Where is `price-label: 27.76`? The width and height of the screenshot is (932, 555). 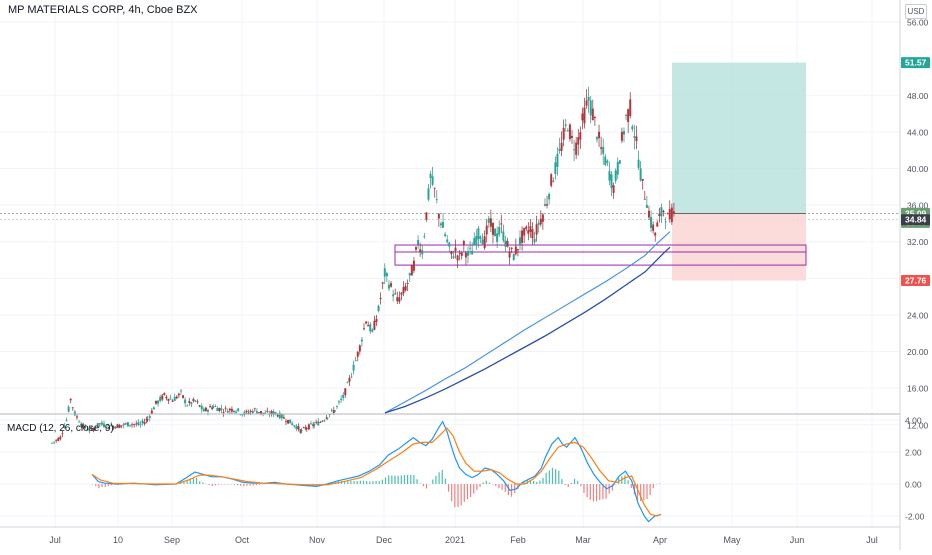
price-label: 27.76 is located at coordinates (915, 280).